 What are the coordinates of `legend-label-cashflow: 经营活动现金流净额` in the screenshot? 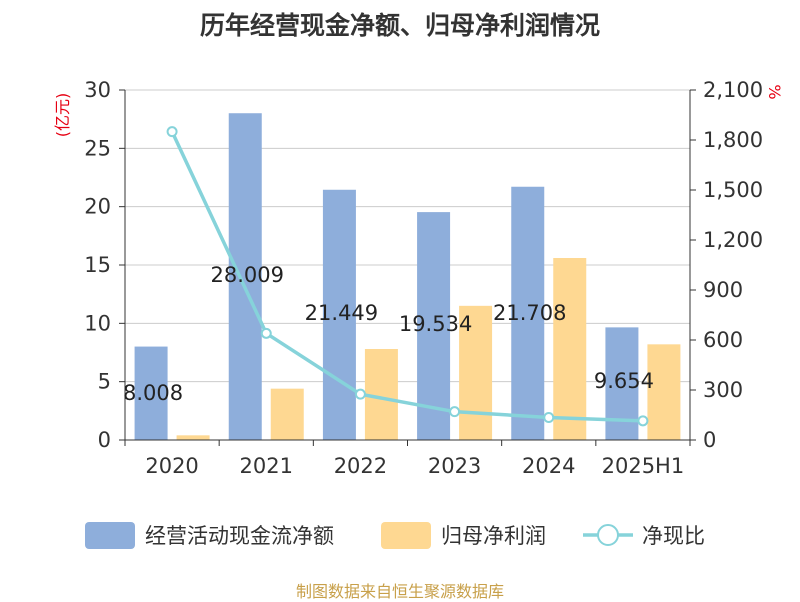 It's located at (239, 536).